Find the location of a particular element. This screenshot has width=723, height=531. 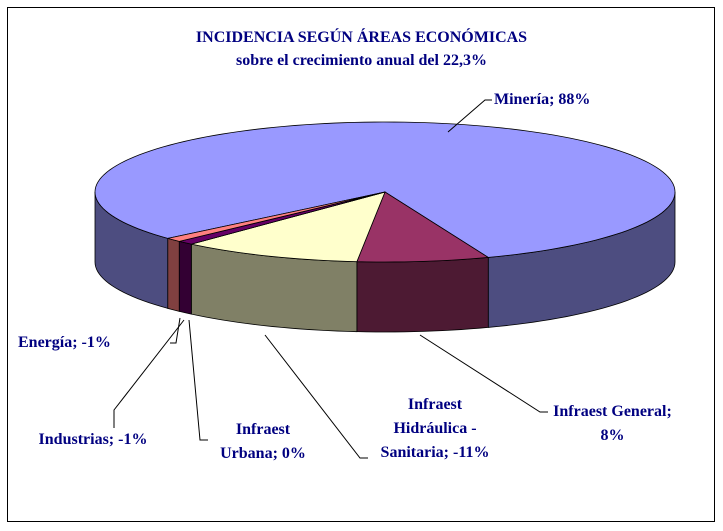

data-label: Infraest General; 8% is located at coordinates (612, 423).